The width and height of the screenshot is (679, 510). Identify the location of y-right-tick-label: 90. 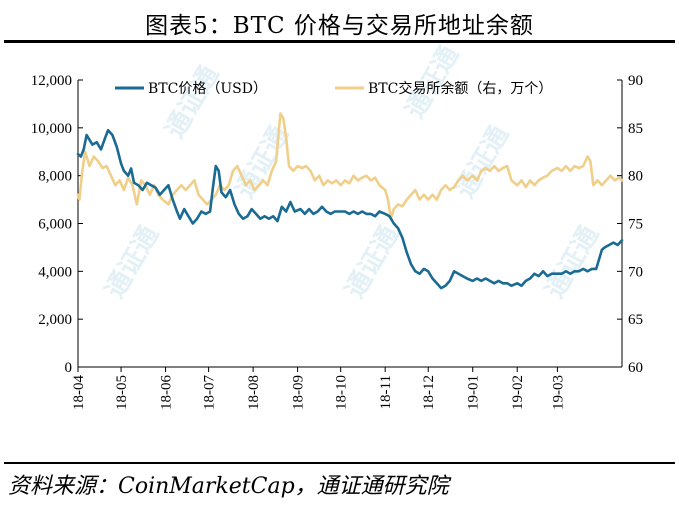
(635, 81).